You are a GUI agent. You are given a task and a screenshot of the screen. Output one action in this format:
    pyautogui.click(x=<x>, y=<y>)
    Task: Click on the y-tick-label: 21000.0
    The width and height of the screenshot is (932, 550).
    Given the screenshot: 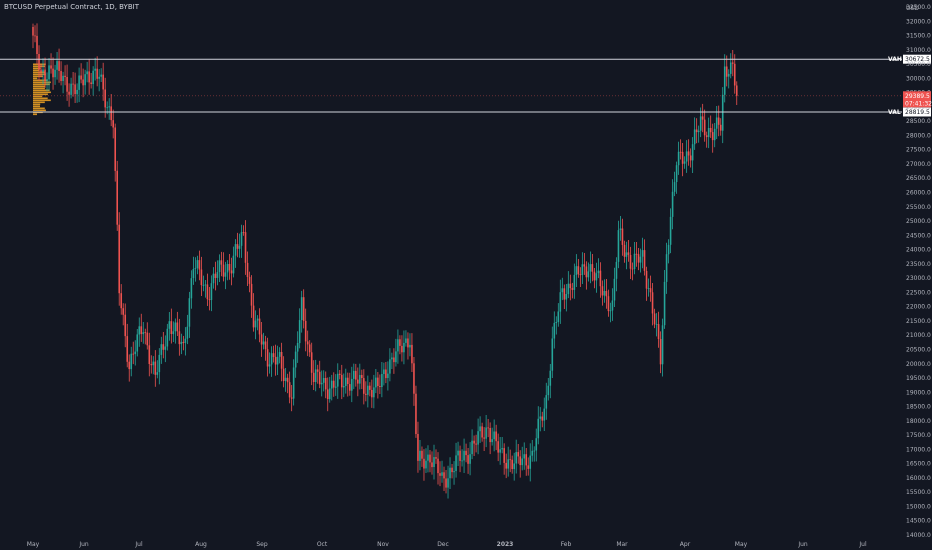 What is the action you would take?
    pyautogui.click(x=918, y=335)
    